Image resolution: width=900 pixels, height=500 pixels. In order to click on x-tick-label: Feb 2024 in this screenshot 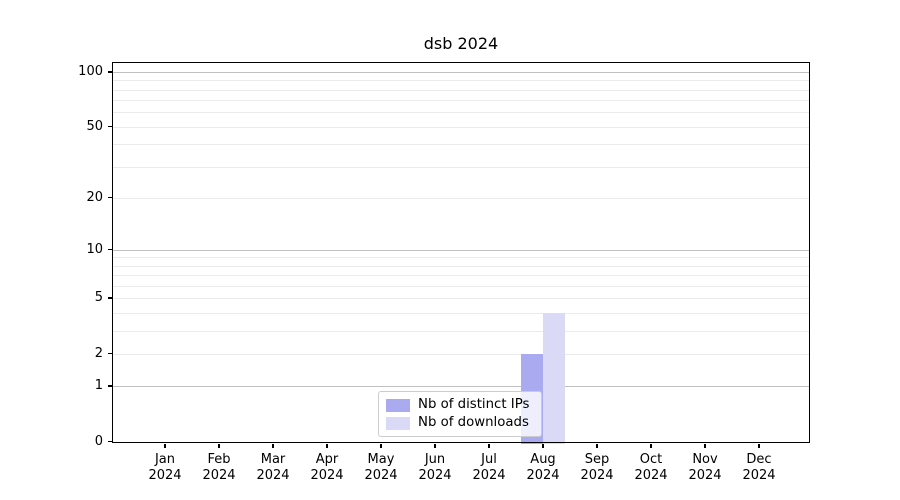, I will do `click(219, 467)`.